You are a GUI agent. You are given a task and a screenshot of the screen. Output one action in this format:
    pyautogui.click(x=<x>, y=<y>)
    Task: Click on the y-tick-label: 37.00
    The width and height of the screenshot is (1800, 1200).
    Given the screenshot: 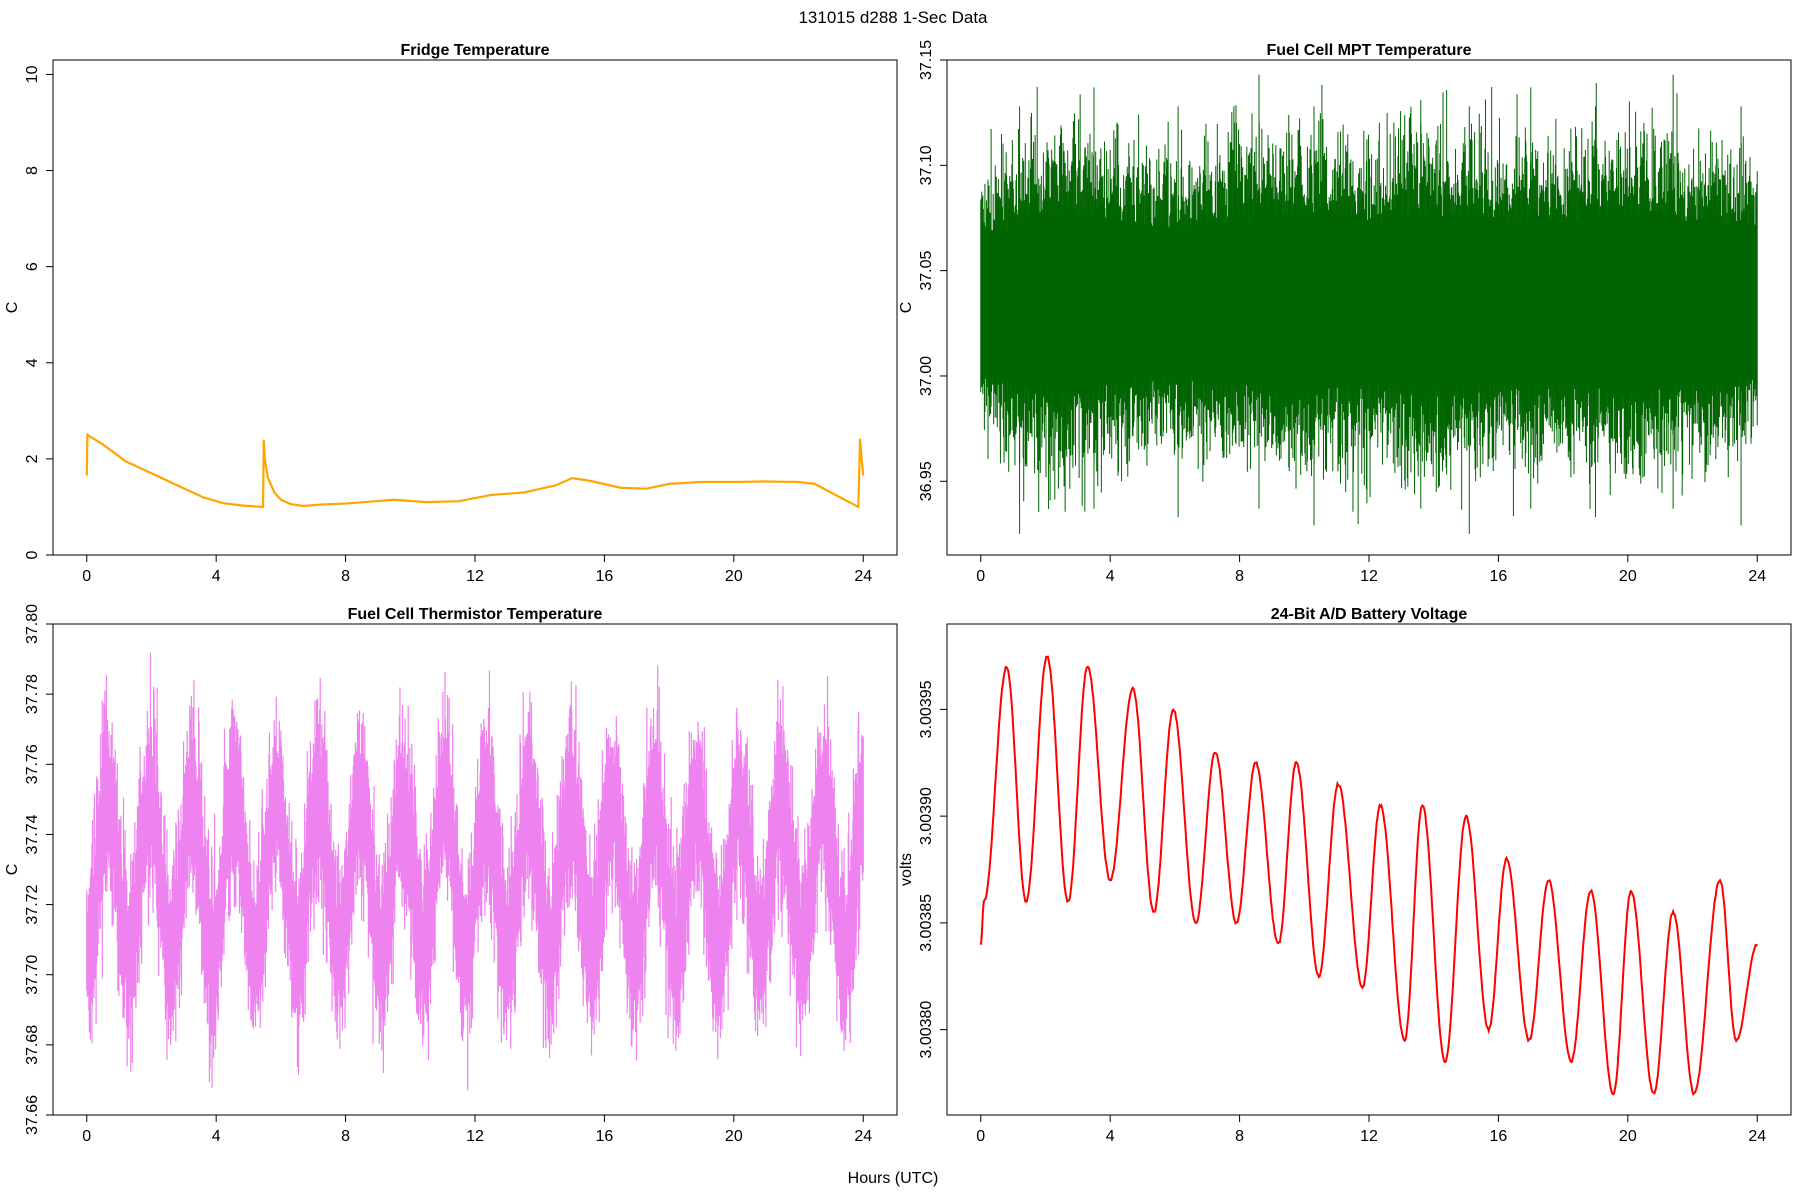 What is the action you would take?
    pyautogui.click(x=926, y=376)
    